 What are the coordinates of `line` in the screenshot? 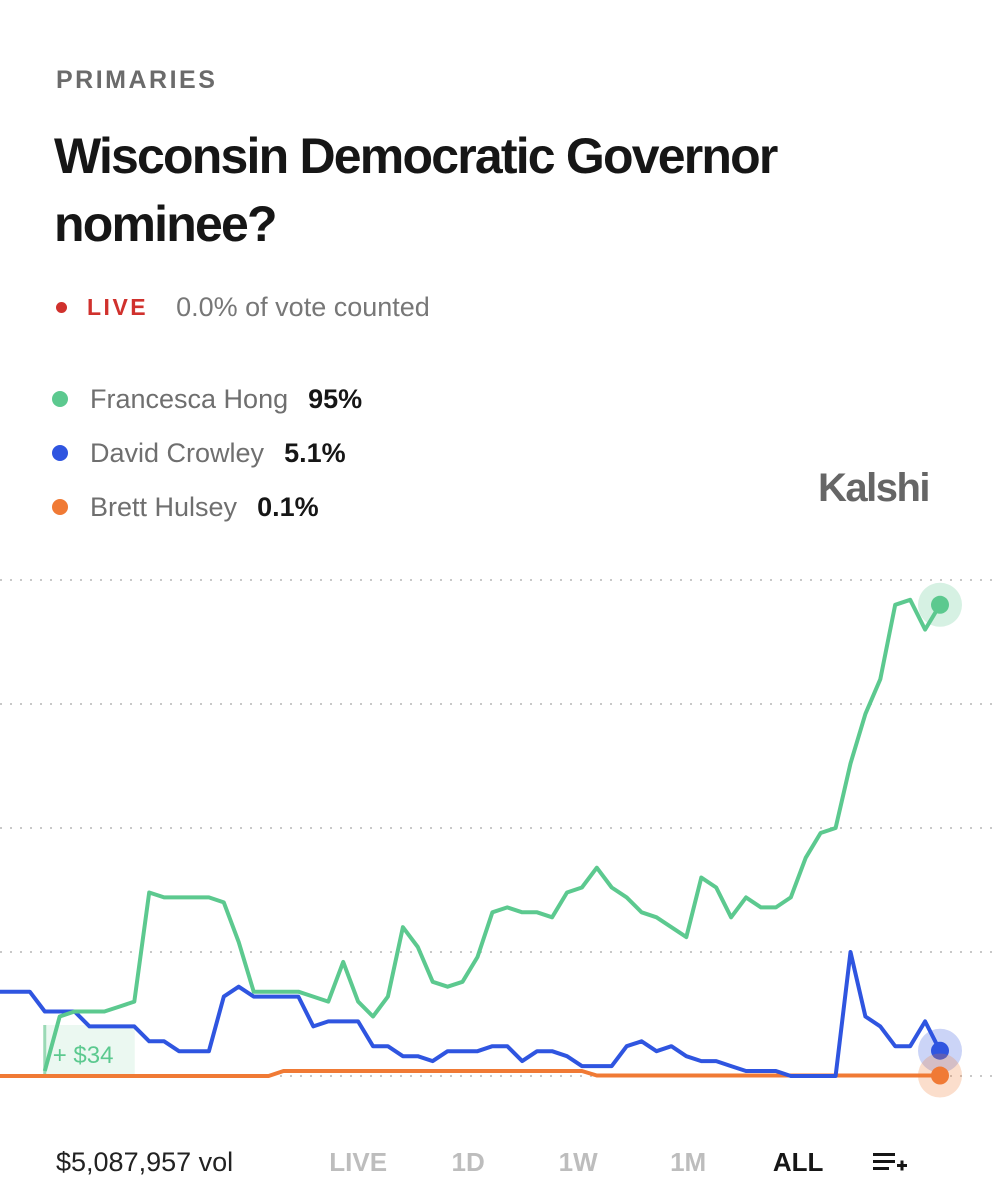 It's located at (471, 1014).